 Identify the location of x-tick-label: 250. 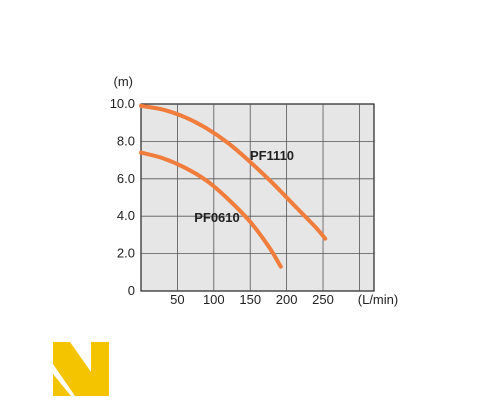
(323, 299).